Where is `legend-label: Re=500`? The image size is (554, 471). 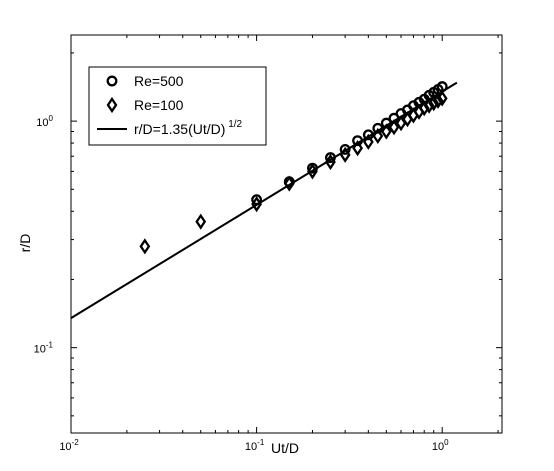
legend-label: Re=500 is located at coordinates (159, 81).